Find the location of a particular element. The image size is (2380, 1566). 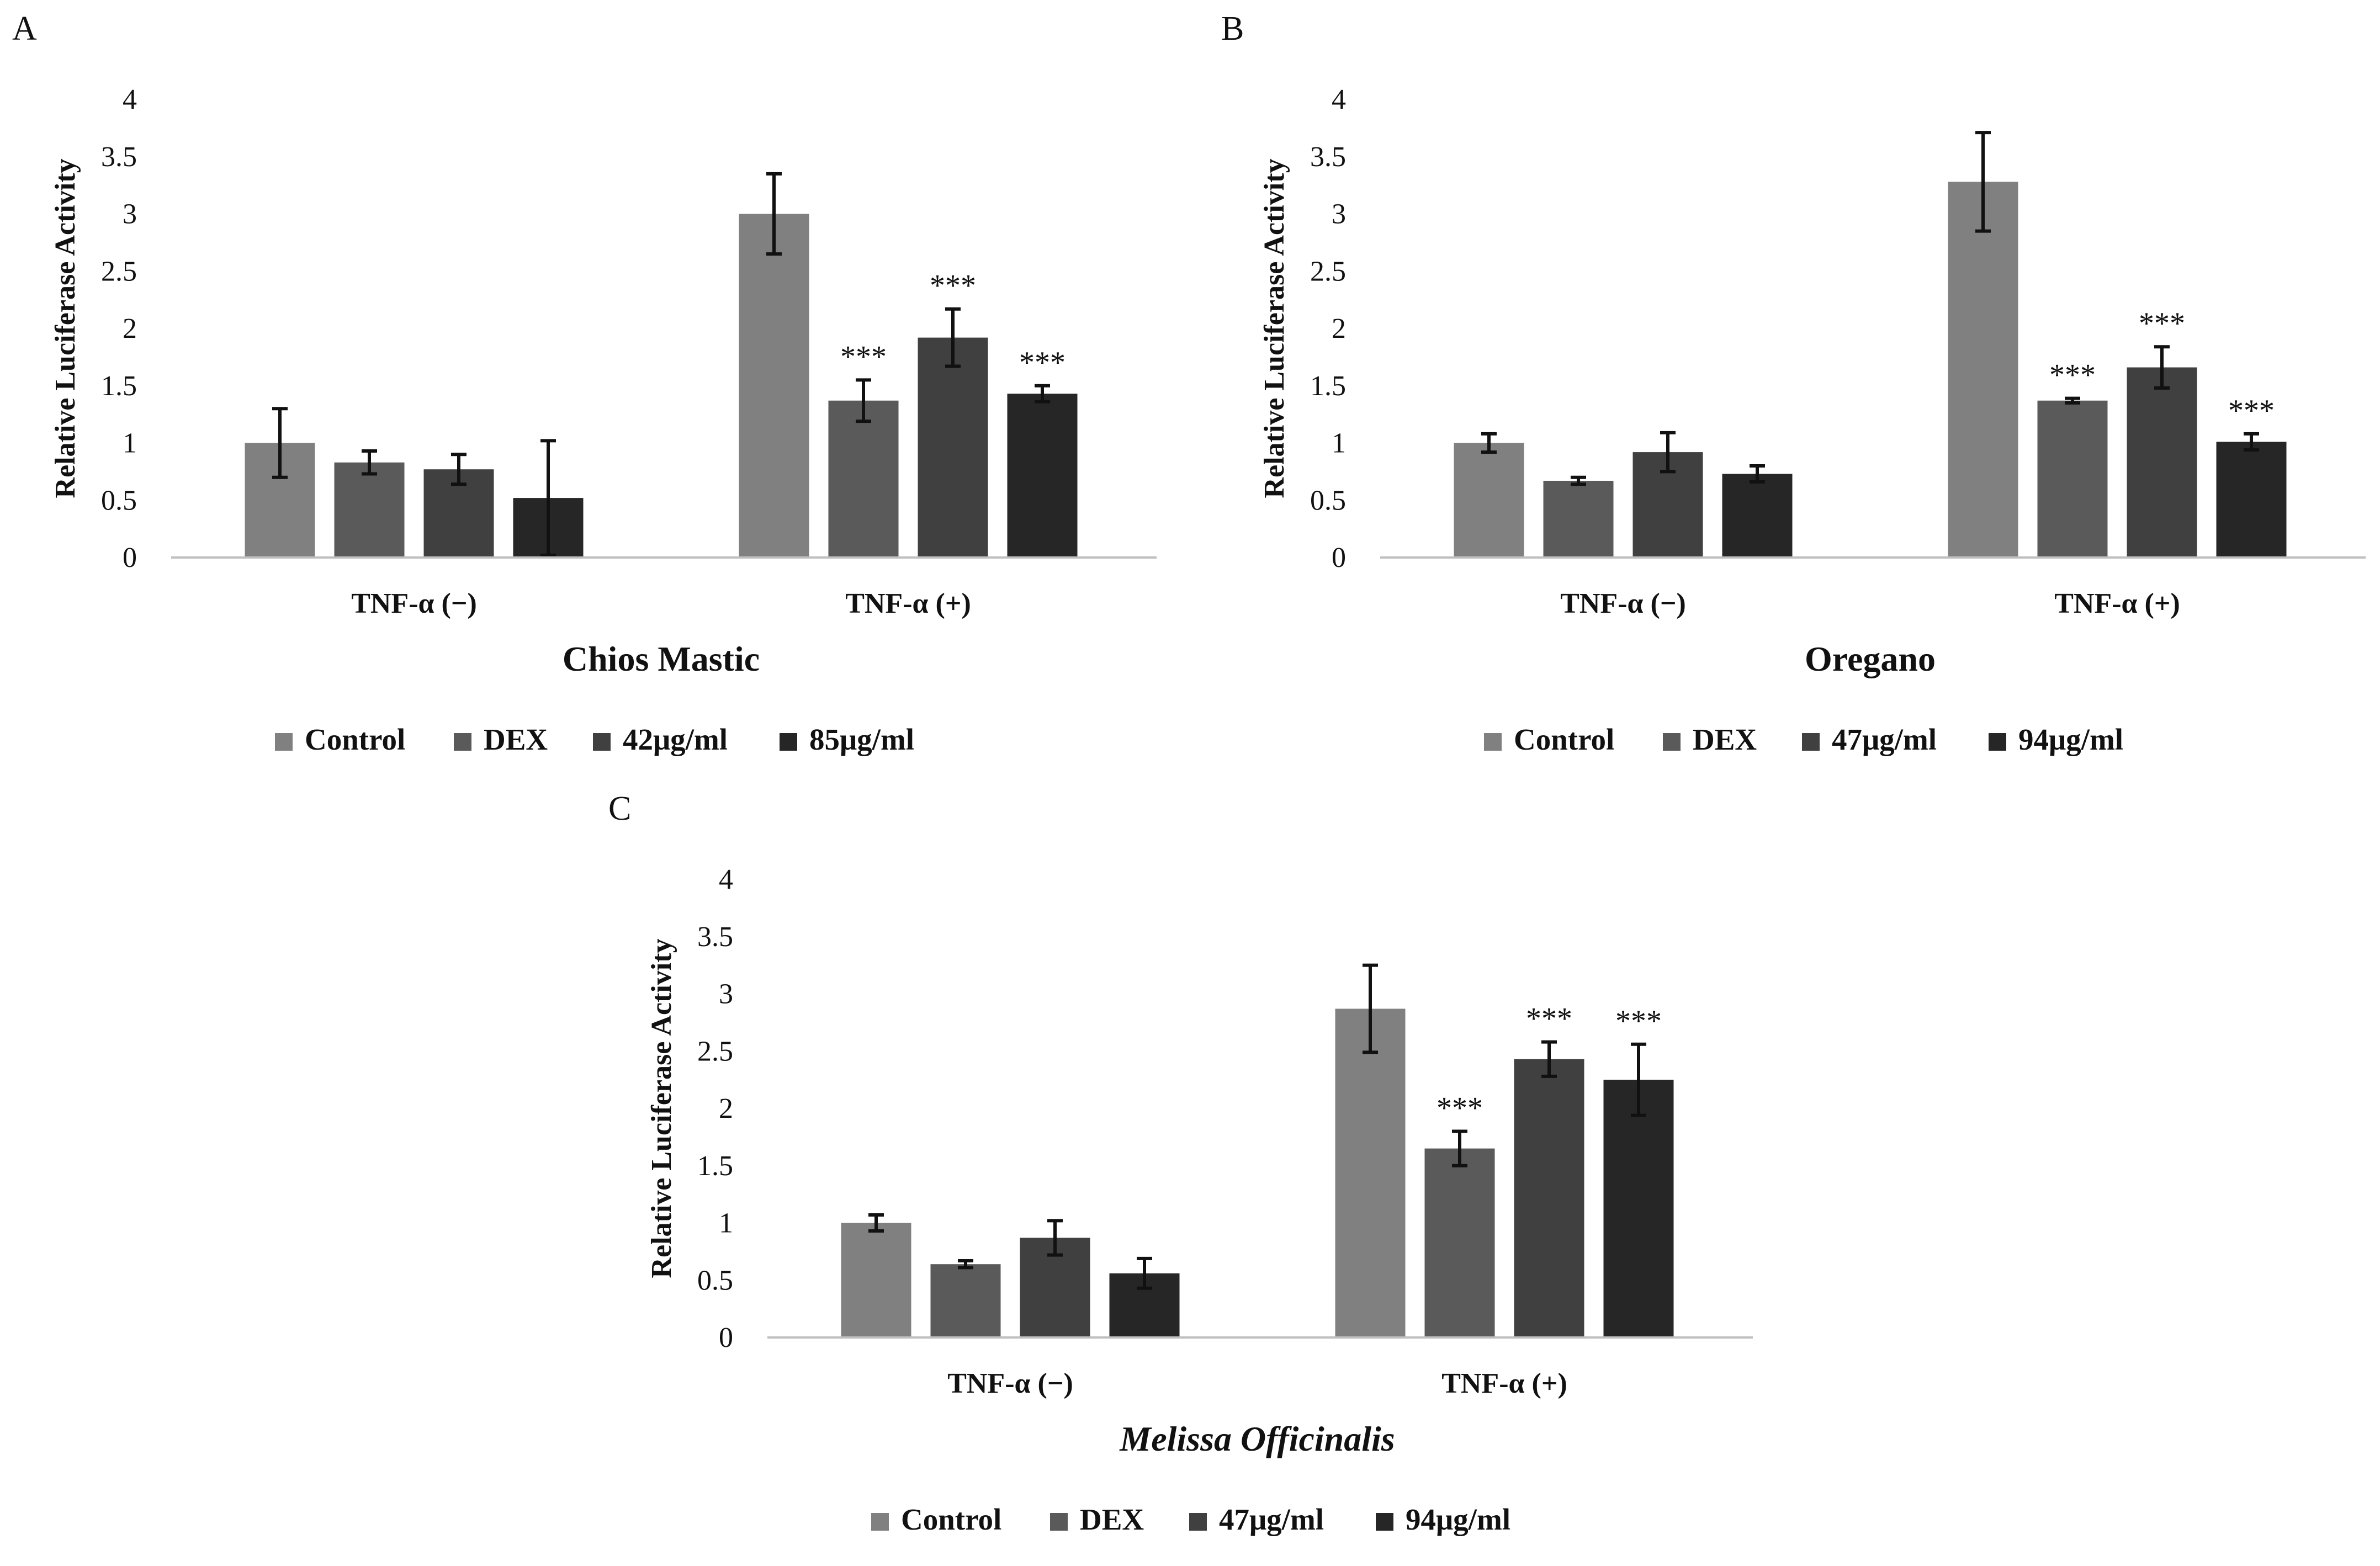

y-tick-label: 2.5 is located at coordinates (1328, 271).